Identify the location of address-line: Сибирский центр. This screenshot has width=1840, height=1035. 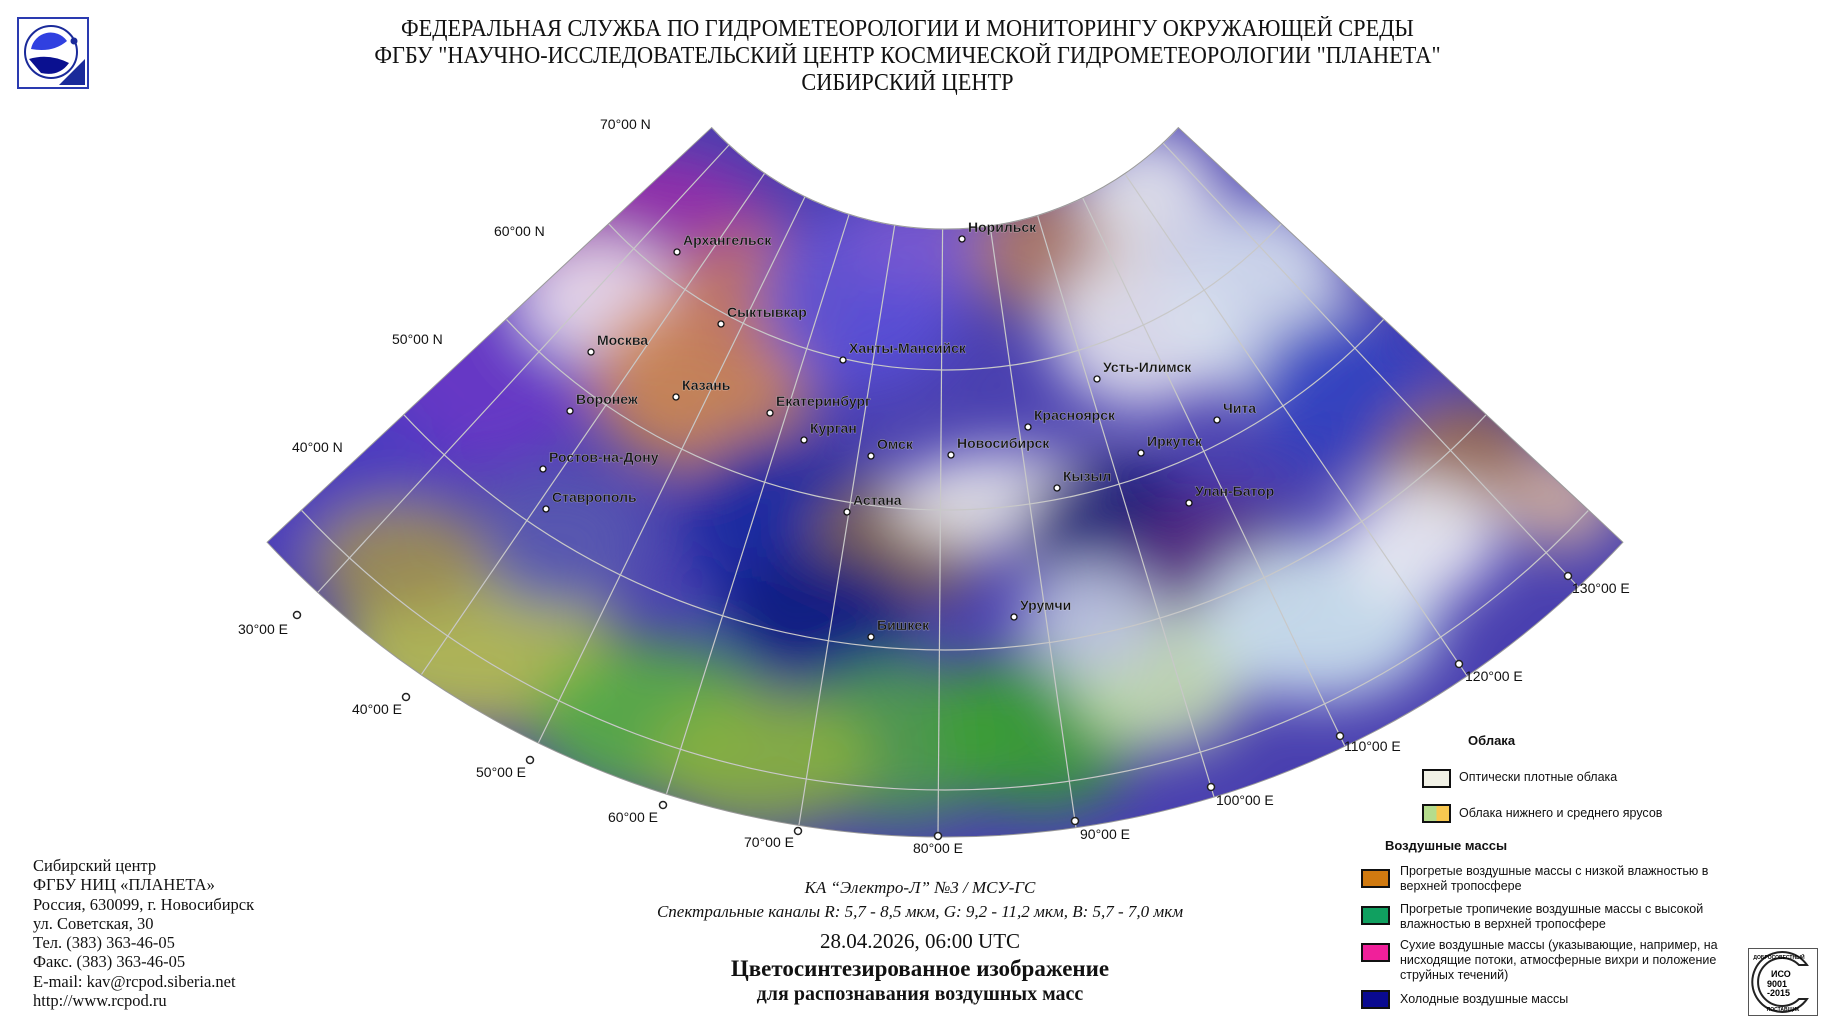
(95, 865).